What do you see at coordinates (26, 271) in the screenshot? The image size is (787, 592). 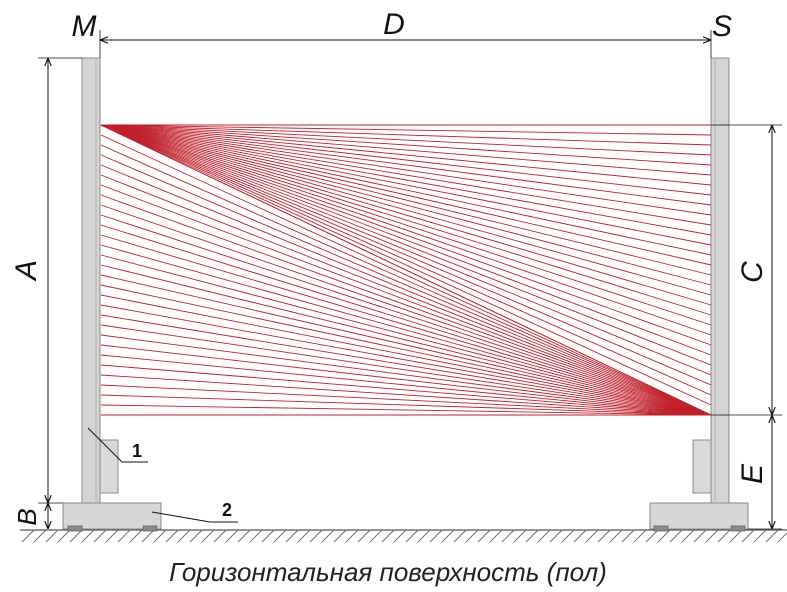 I see `label-a: A` at bounding box center [26, 271].